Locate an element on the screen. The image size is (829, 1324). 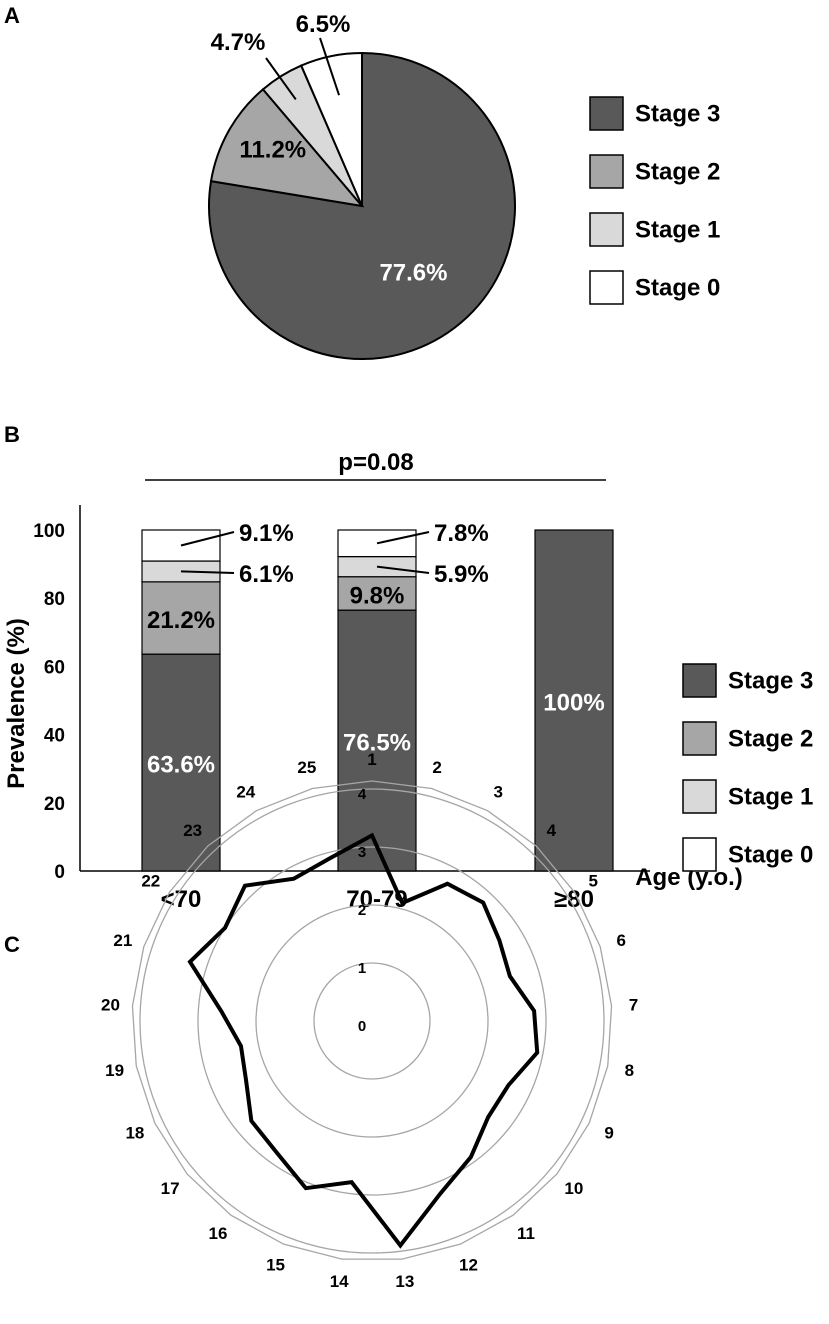
radar-axis-label: 9 is located at coordinates (608, 1133).